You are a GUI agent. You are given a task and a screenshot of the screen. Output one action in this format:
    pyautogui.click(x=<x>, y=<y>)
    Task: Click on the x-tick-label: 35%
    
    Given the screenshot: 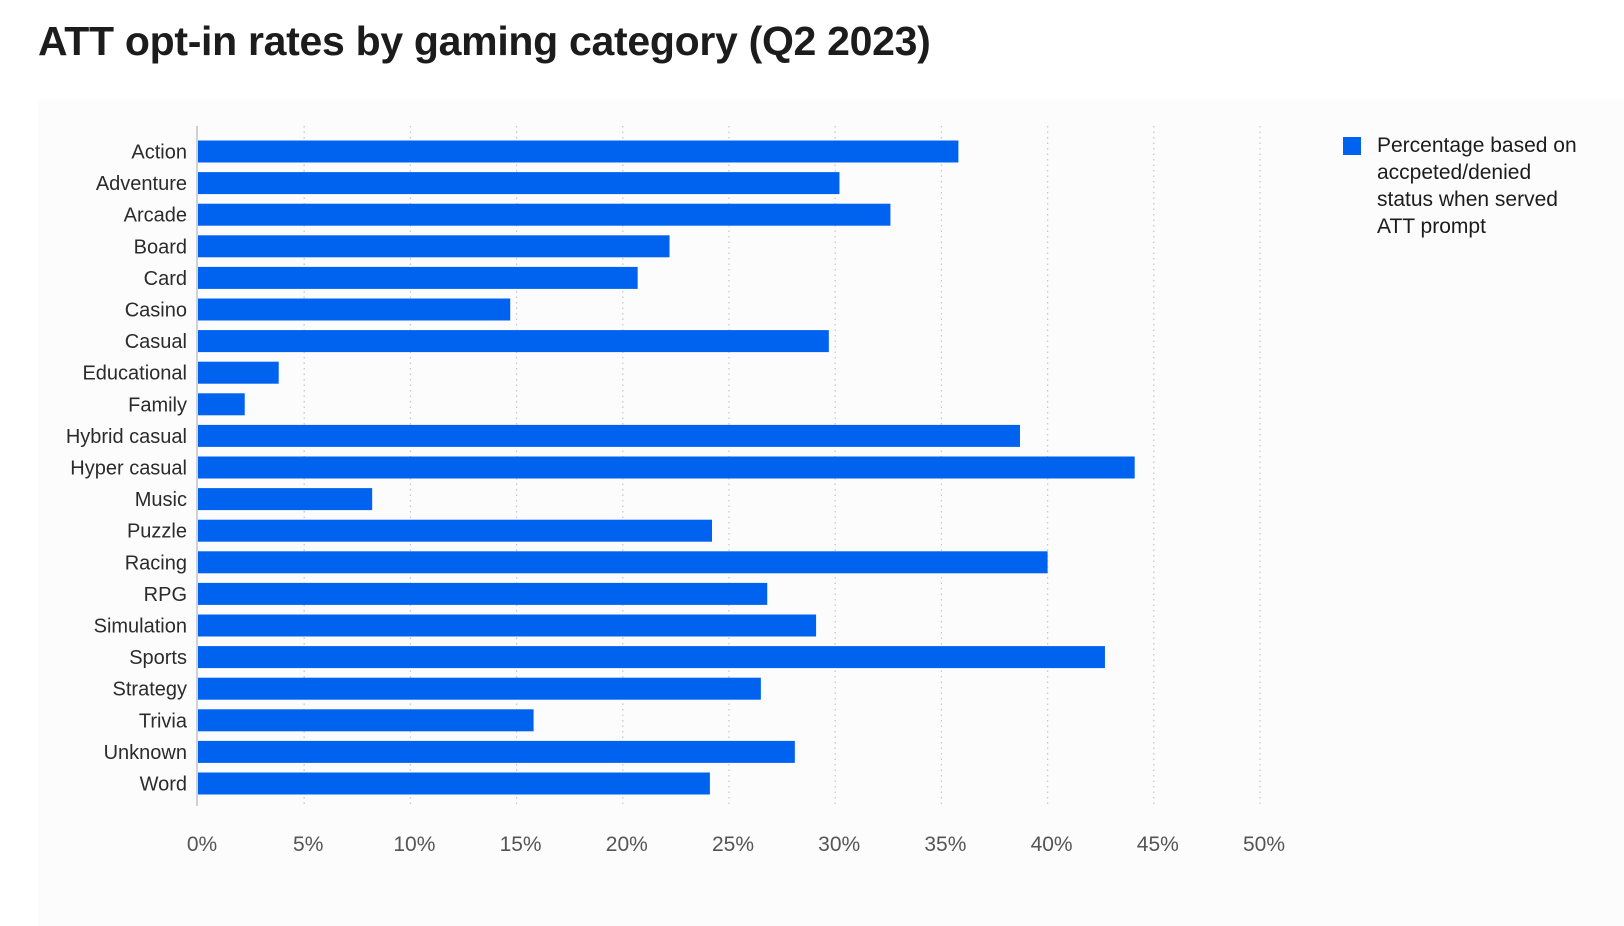 What is the action you would take?
    pyautogui.click(x=945, y=844)
    